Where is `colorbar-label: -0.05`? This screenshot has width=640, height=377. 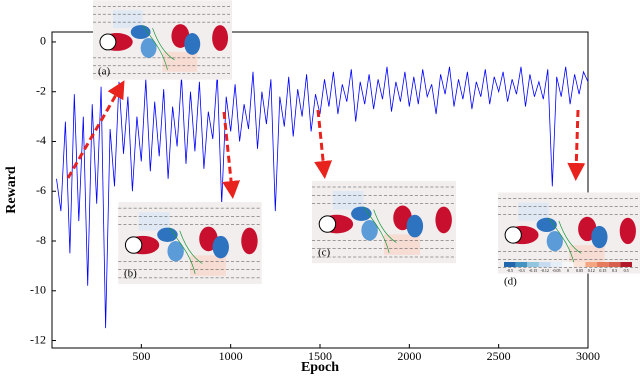
colorbar-label: -0.05 is located at coordinates (556, 270).